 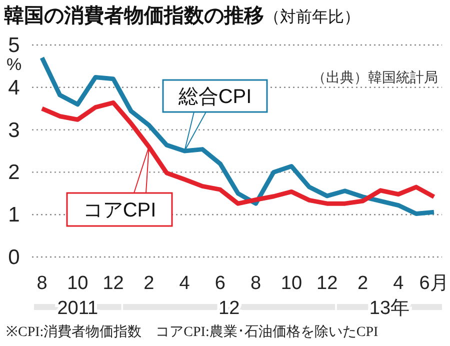 I want to click on text: 2011, so click(x=77, y=308).